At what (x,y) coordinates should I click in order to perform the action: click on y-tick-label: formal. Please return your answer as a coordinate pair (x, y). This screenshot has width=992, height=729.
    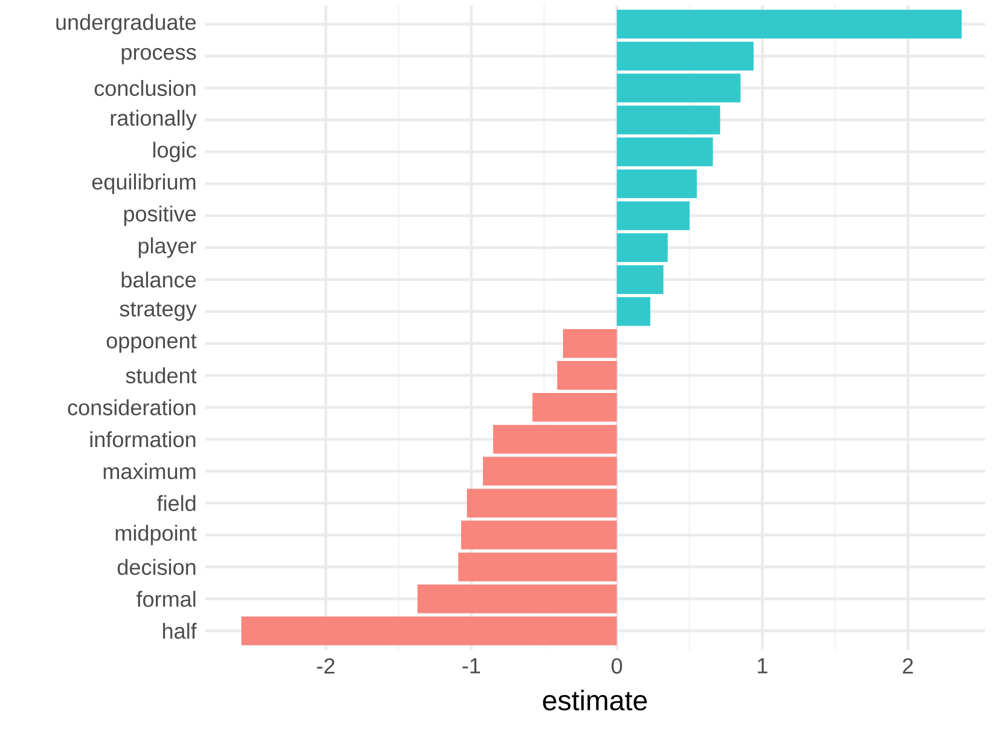
    Looking at the image, I should click on (166, 598).